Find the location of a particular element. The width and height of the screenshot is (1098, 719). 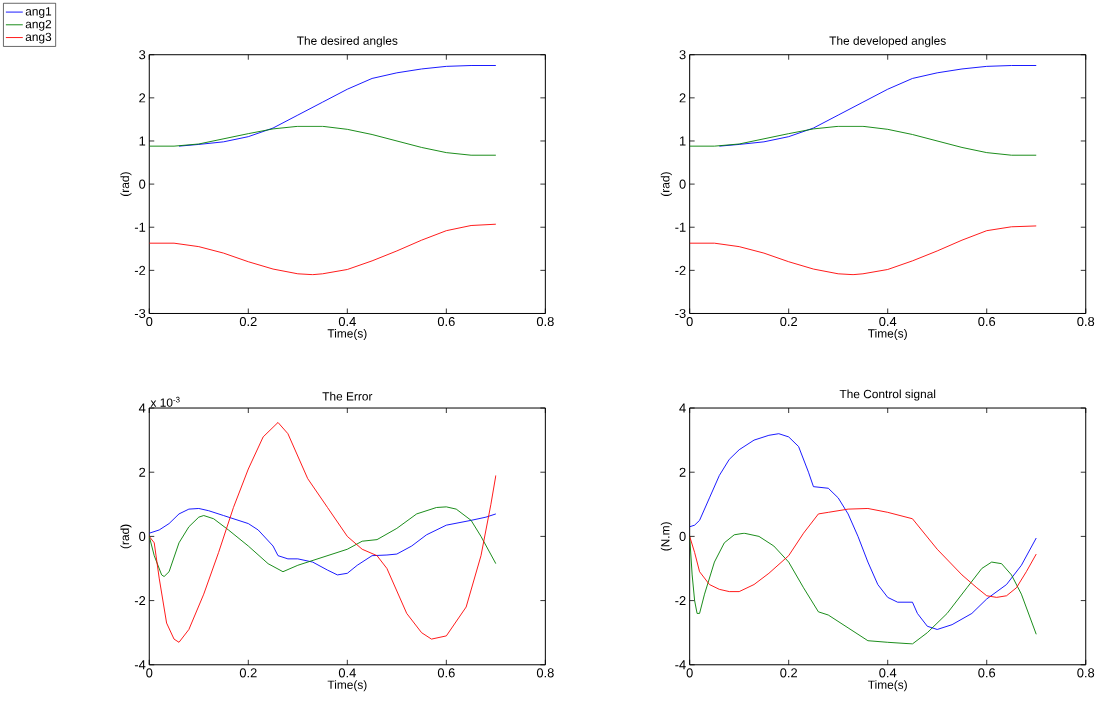

legend-label: ang1 is located at coordinates (38, 13).